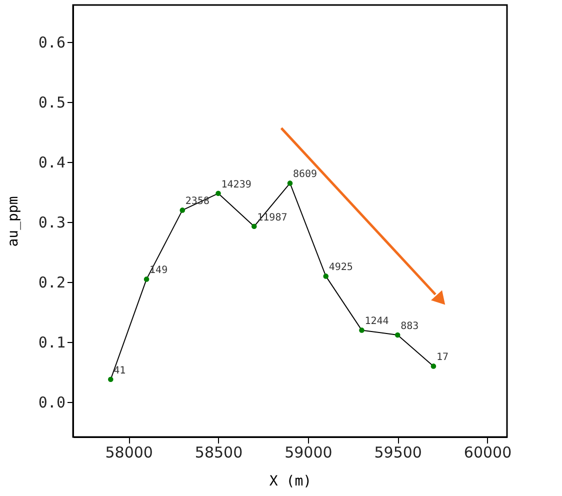  What do you see at coordinates (52, 283) in the screenshot?
I see `y-tick-label: 0.2` at bounding box center [52, 283].